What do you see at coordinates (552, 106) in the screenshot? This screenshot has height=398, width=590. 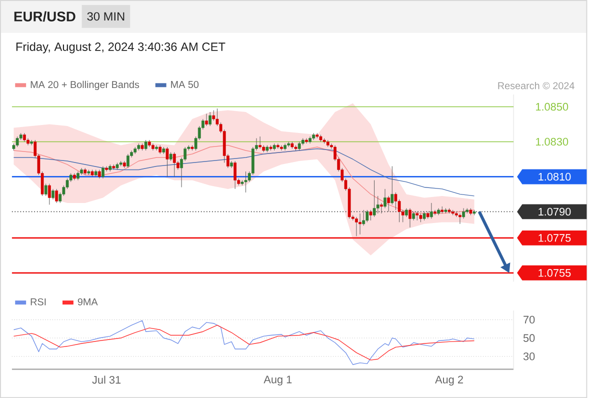 I see `y-tick-label: 1.0850` at bounding box center [552, 106].